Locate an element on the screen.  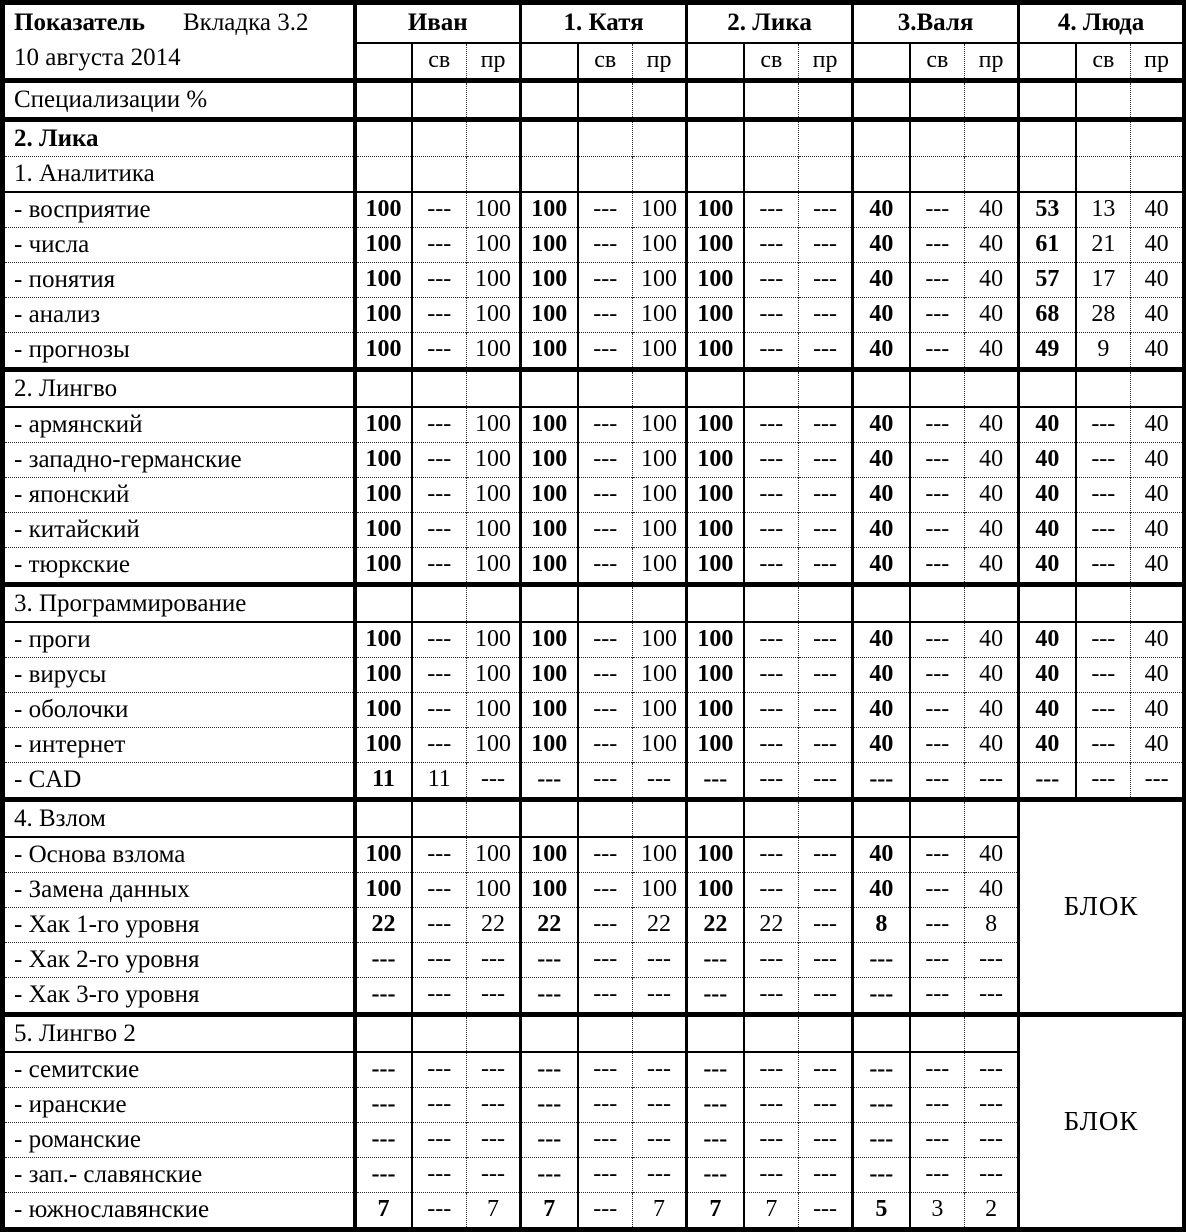
corner-cell: Показатель Вкладка 3.2 10 августа 2014 is located at coordinates (179, 41).